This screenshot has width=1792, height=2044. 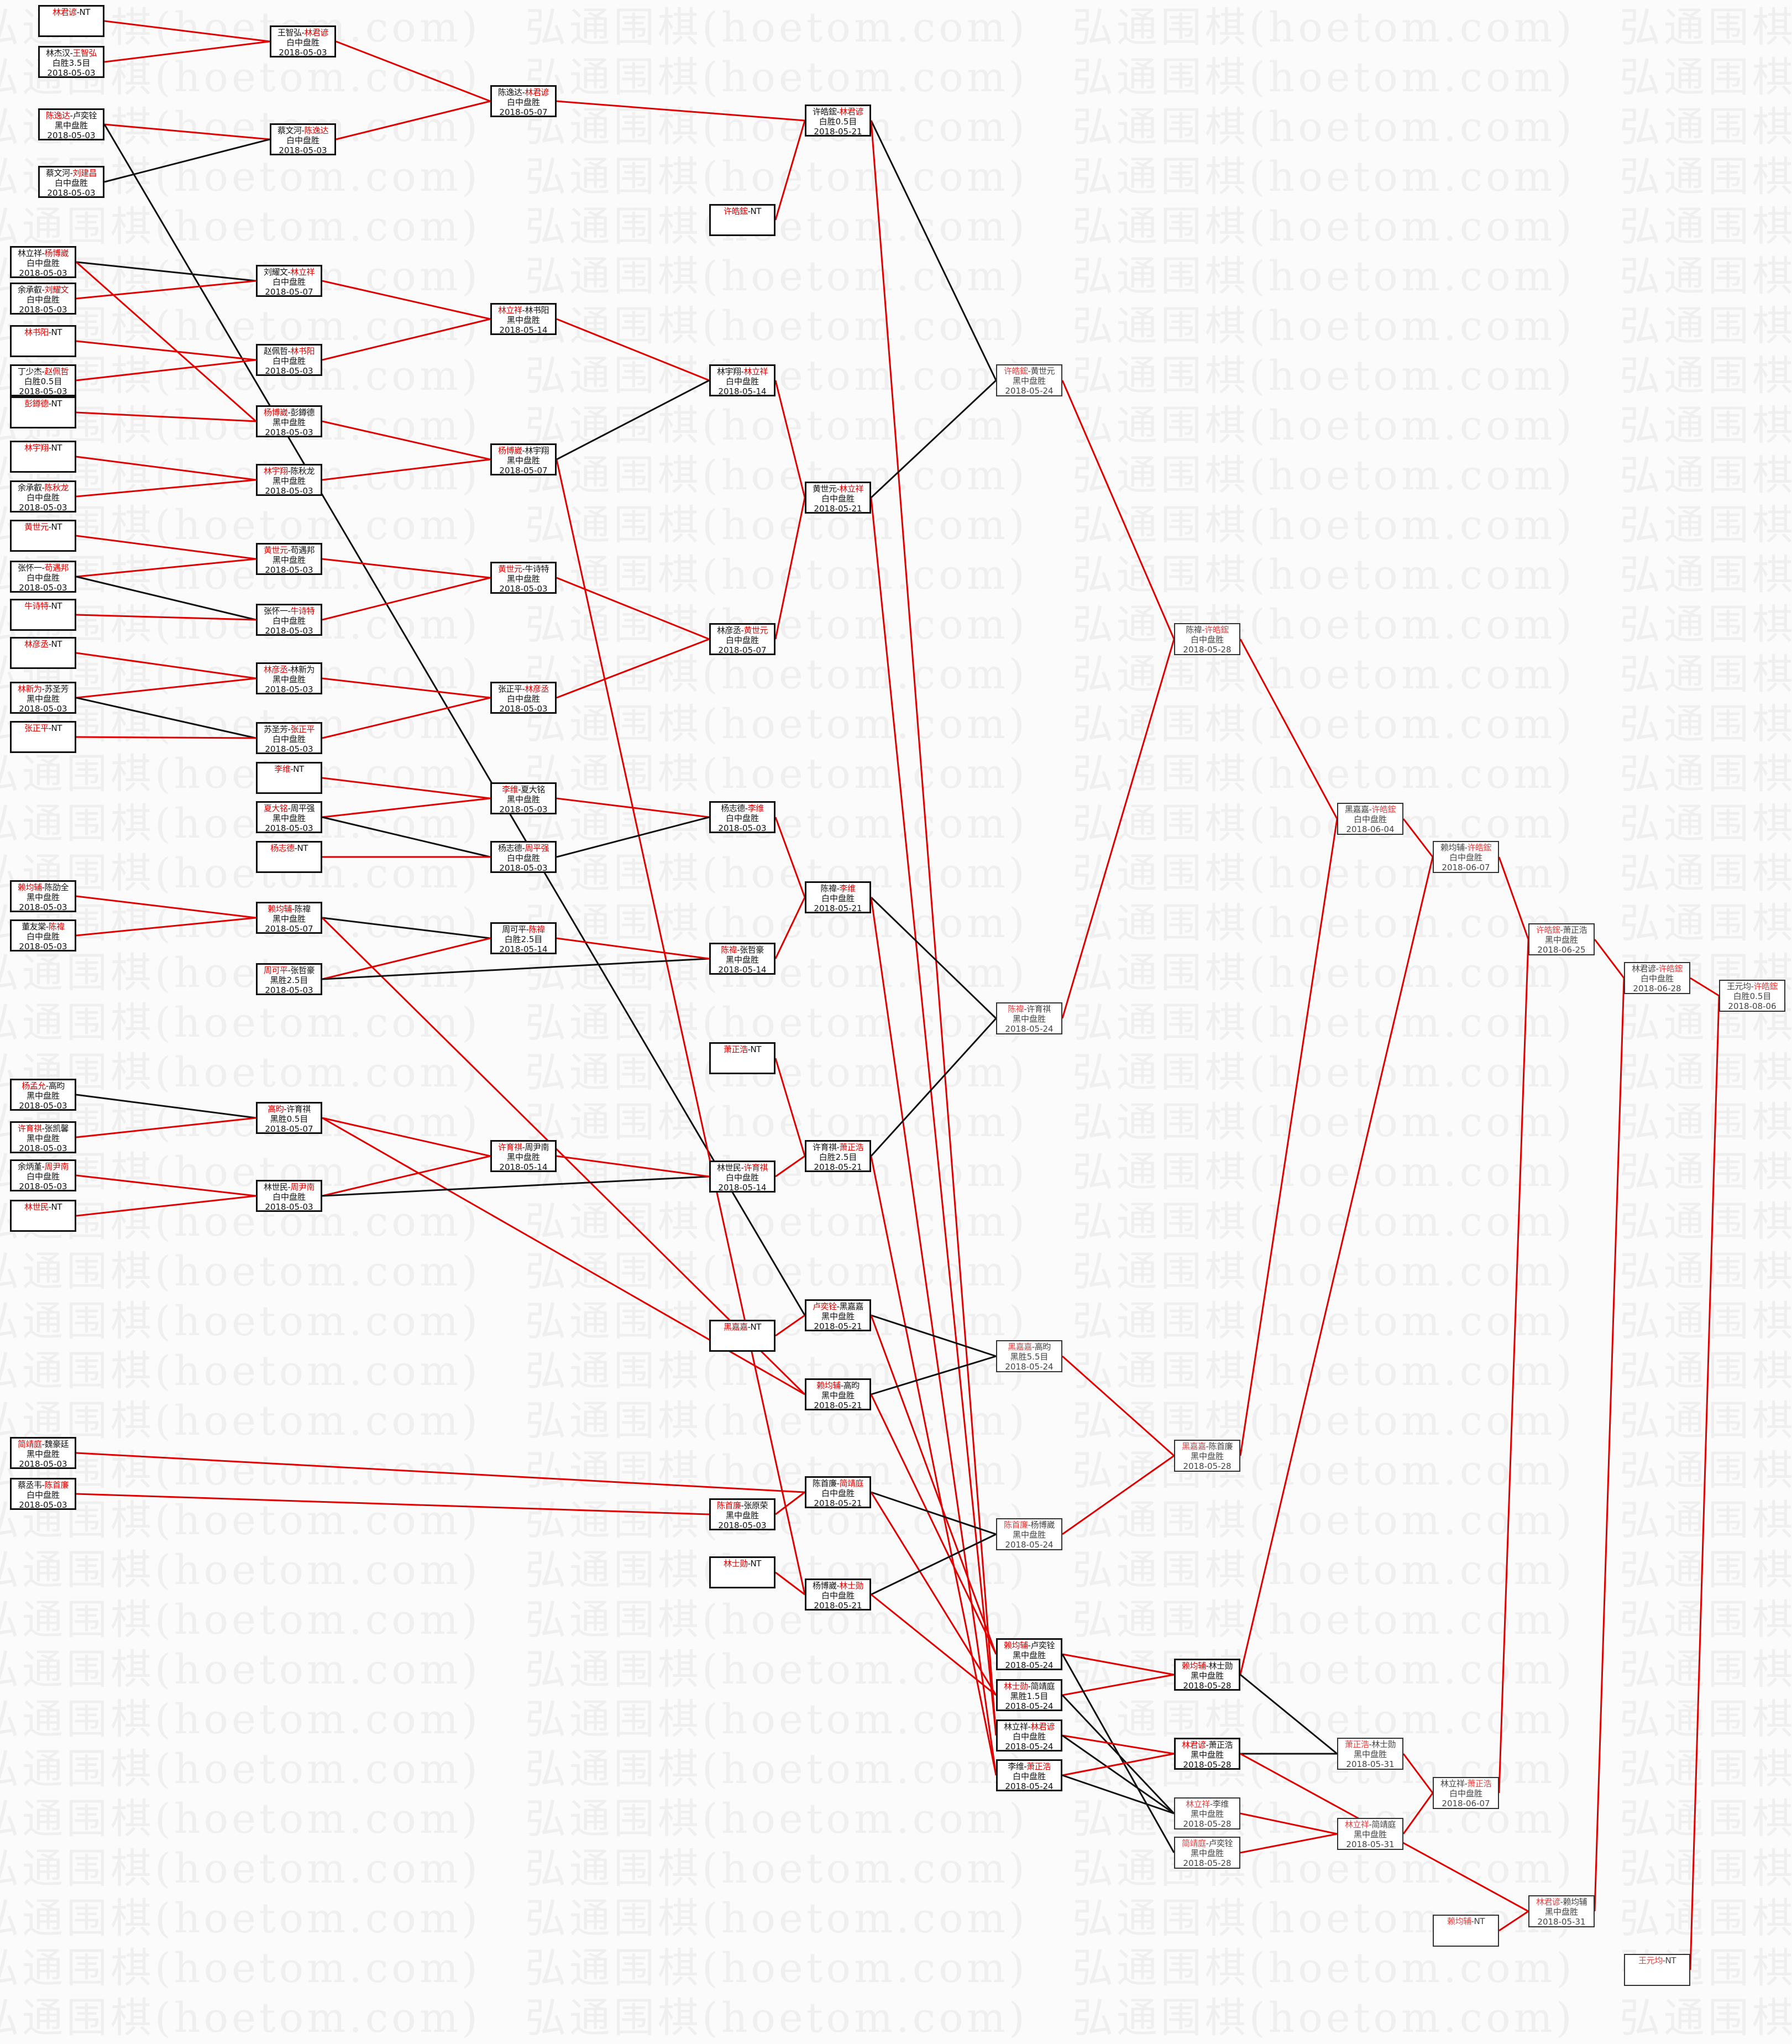 What do you see at coordinates (1029, 1018) in the screenshot?
I see `match-box: 陈禕-许育祺 黑中盘胜 2018-05-24` at bounding box center [1029, 1018].